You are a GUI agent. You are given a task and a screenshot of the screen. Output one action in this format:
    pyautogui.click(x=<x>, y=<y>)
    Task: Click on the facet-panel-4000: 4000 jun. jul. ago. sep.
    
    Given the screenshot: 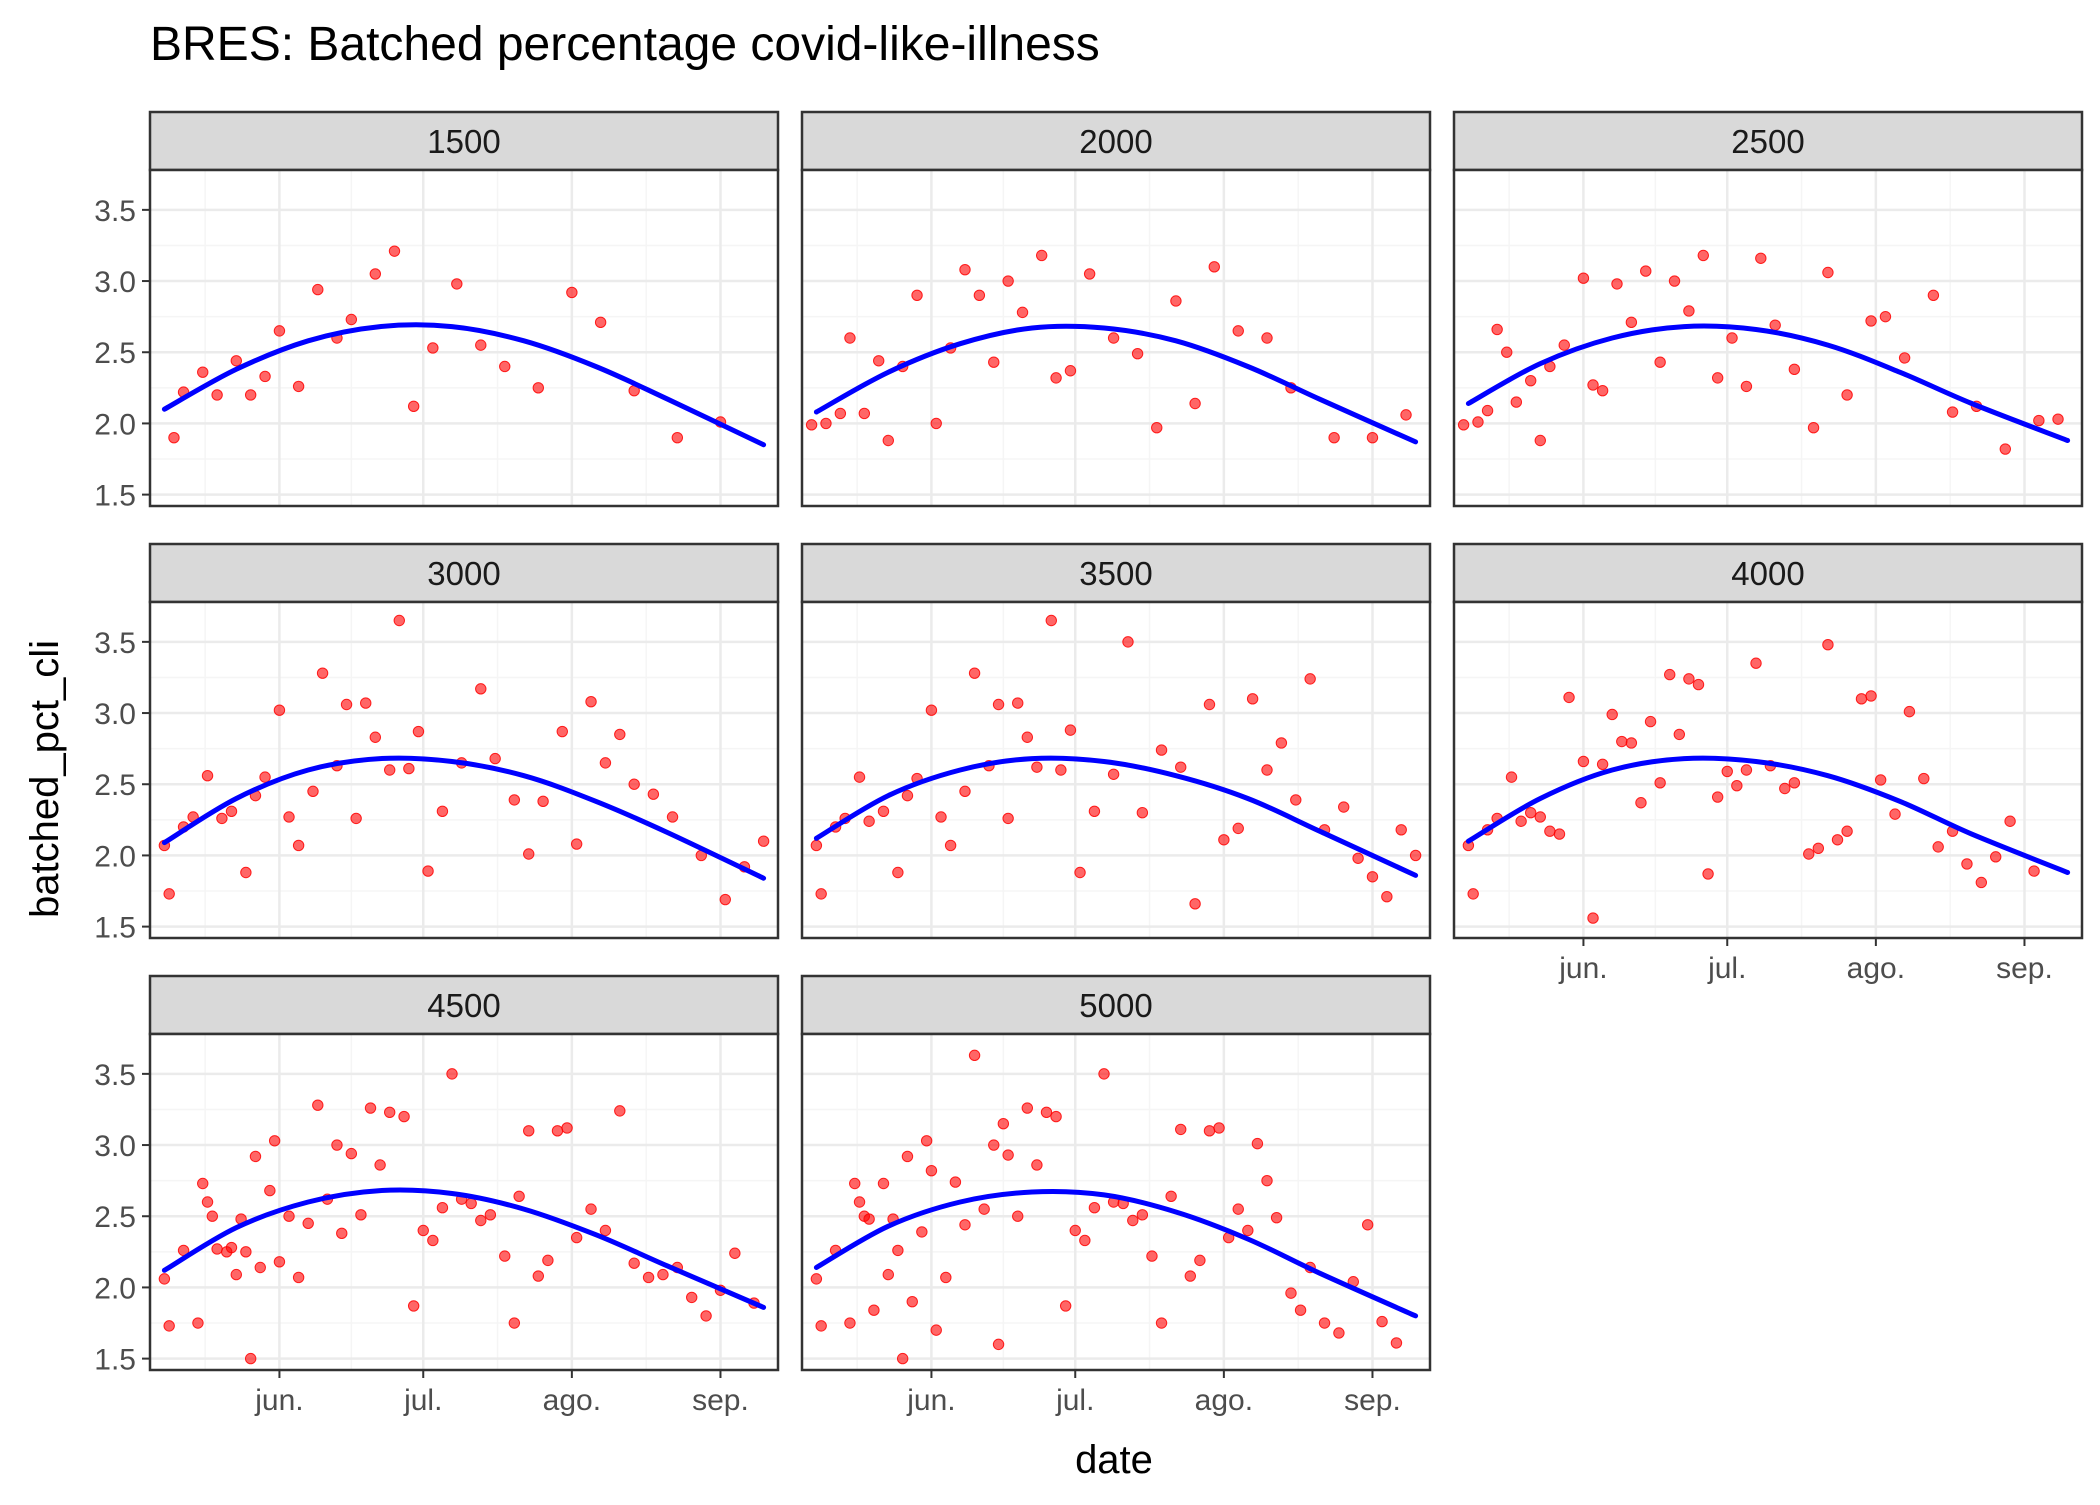 What is the action you would take?
    pyautogui.click(x=1768, y=763)
    